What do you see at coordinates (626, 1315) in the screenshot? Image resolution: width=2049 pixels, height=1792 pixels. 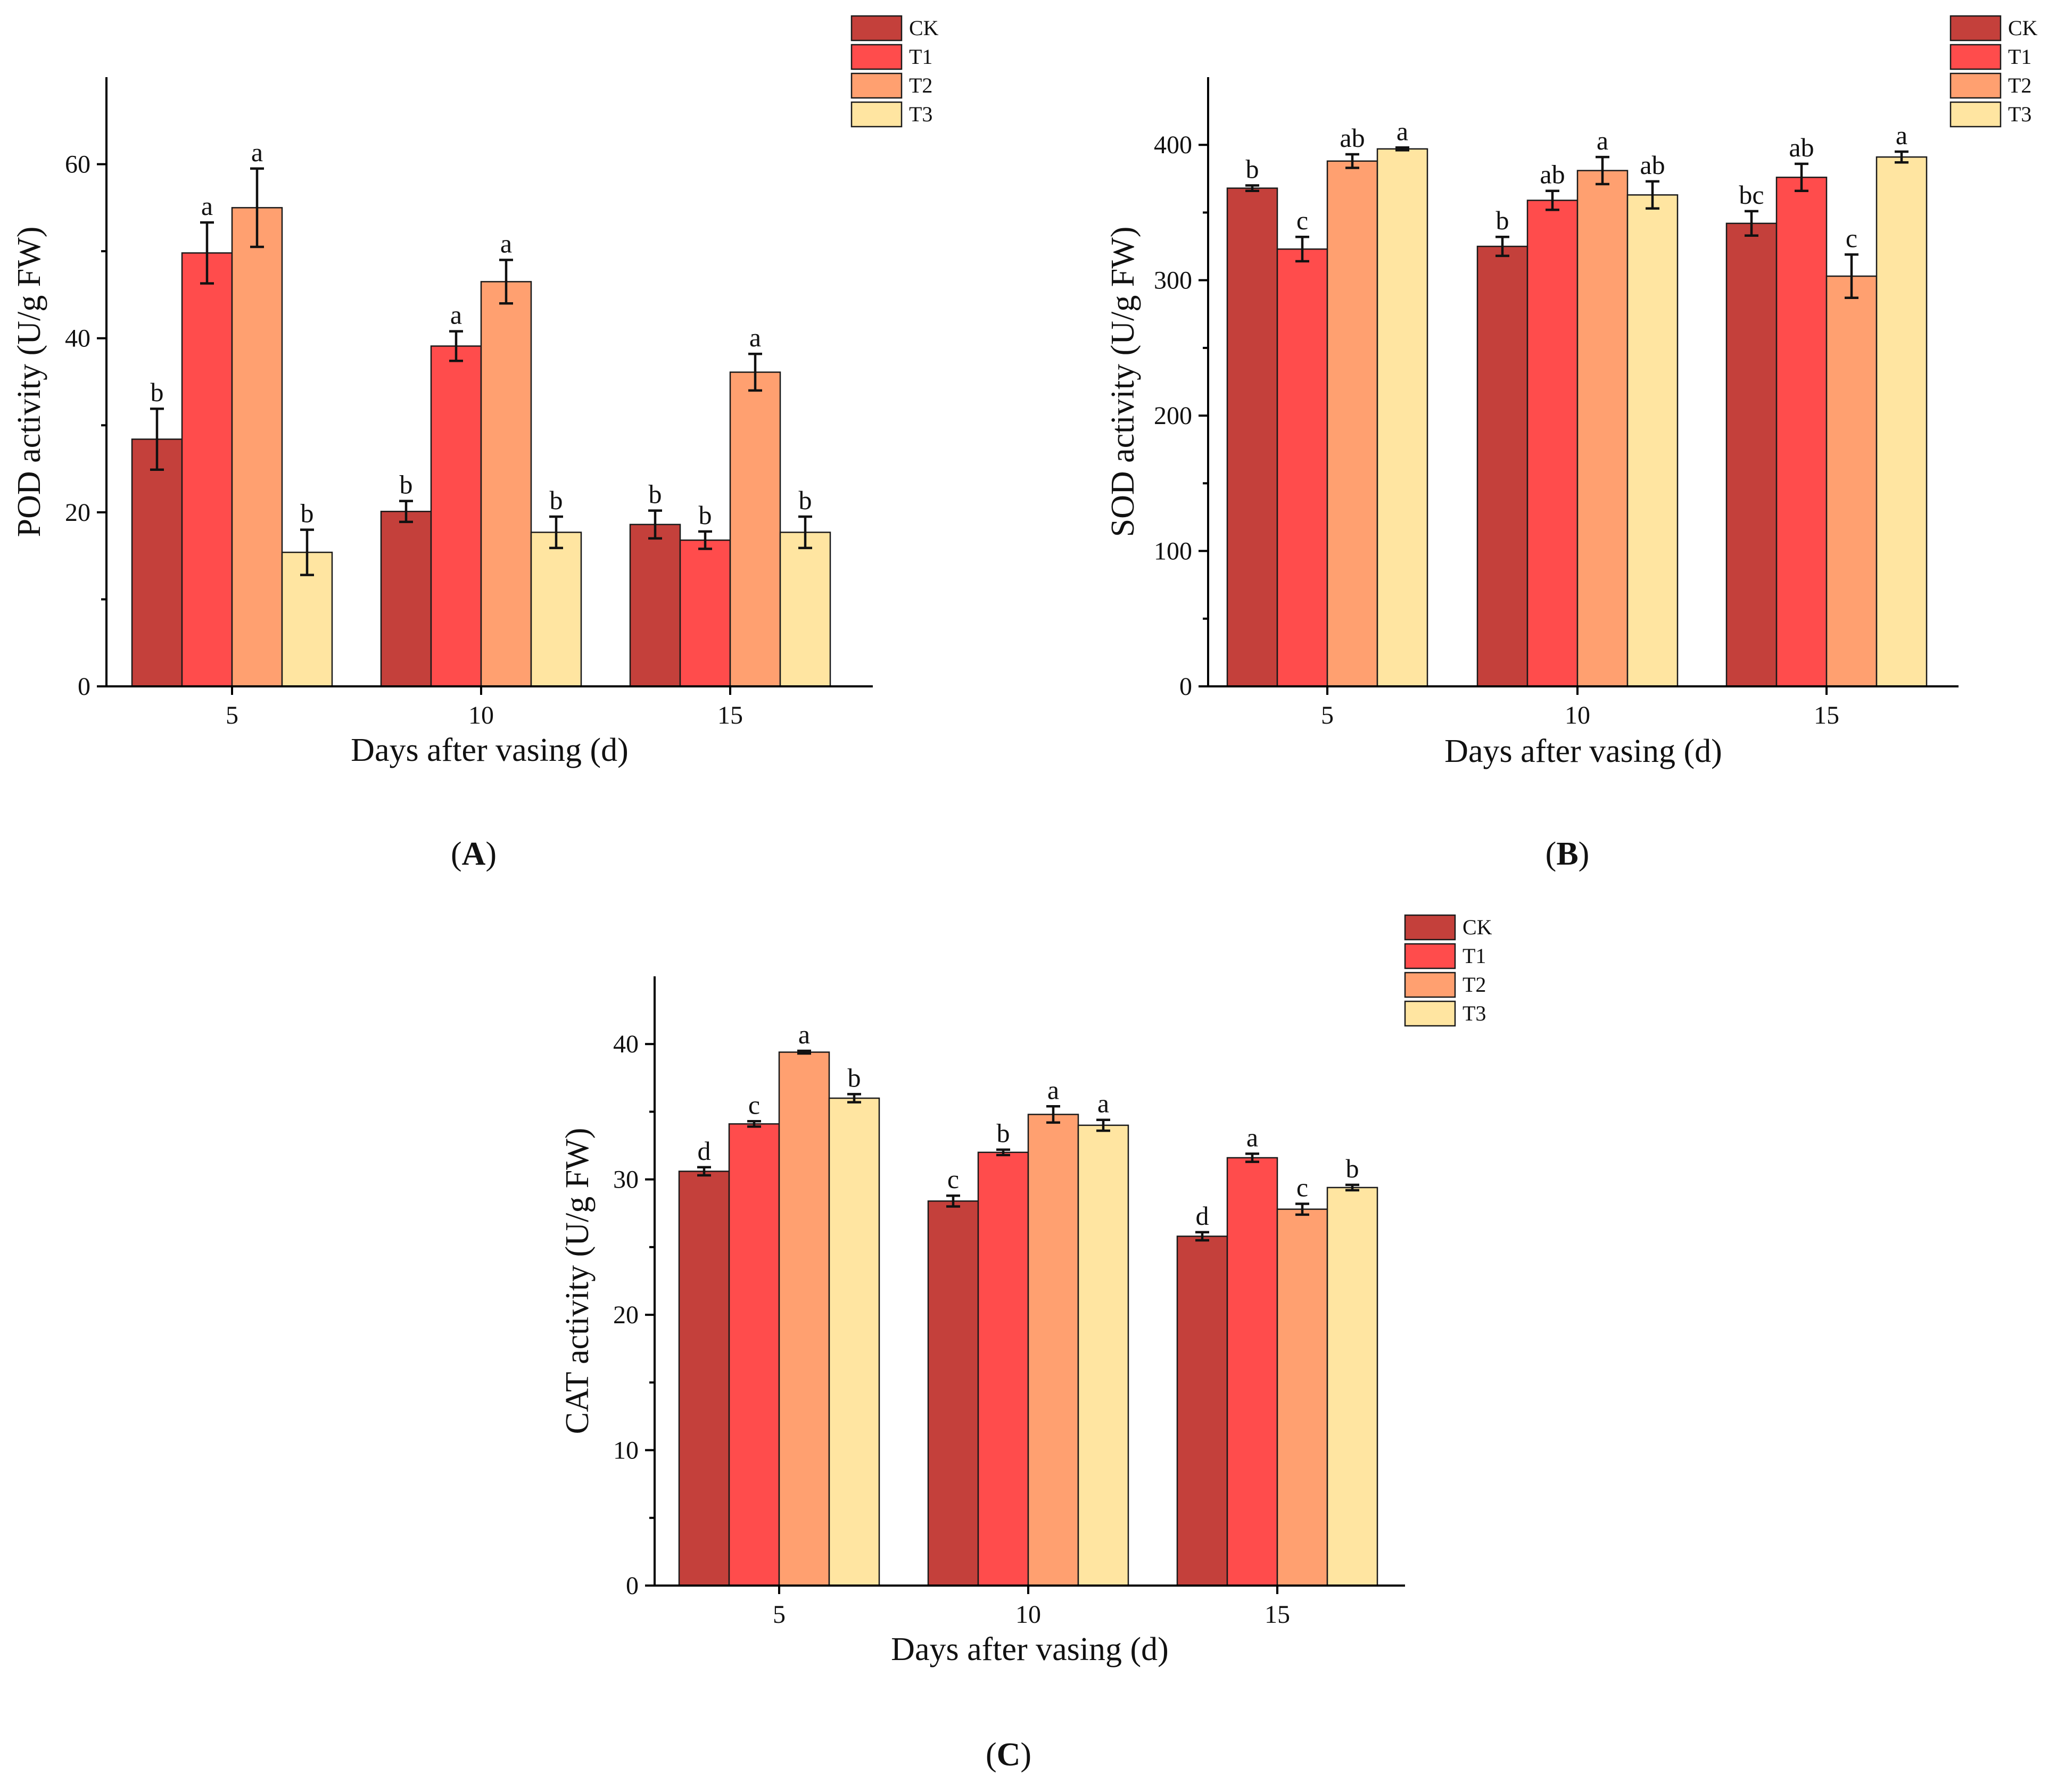 I see `y-tick-label: 20` at bounding box center [626, 1315].